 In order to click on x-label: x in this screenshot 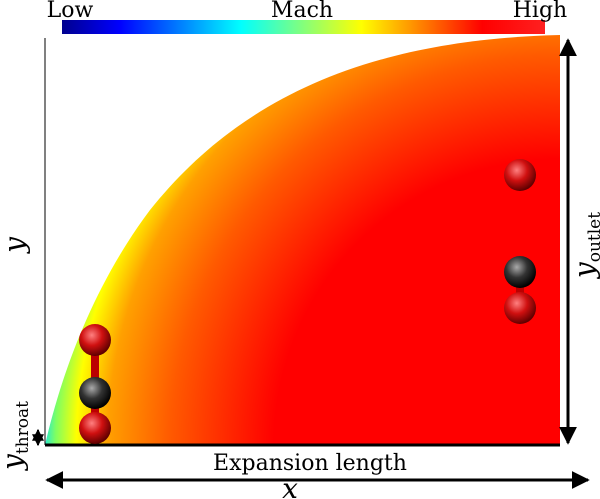, I will do `click(290, 485)`.